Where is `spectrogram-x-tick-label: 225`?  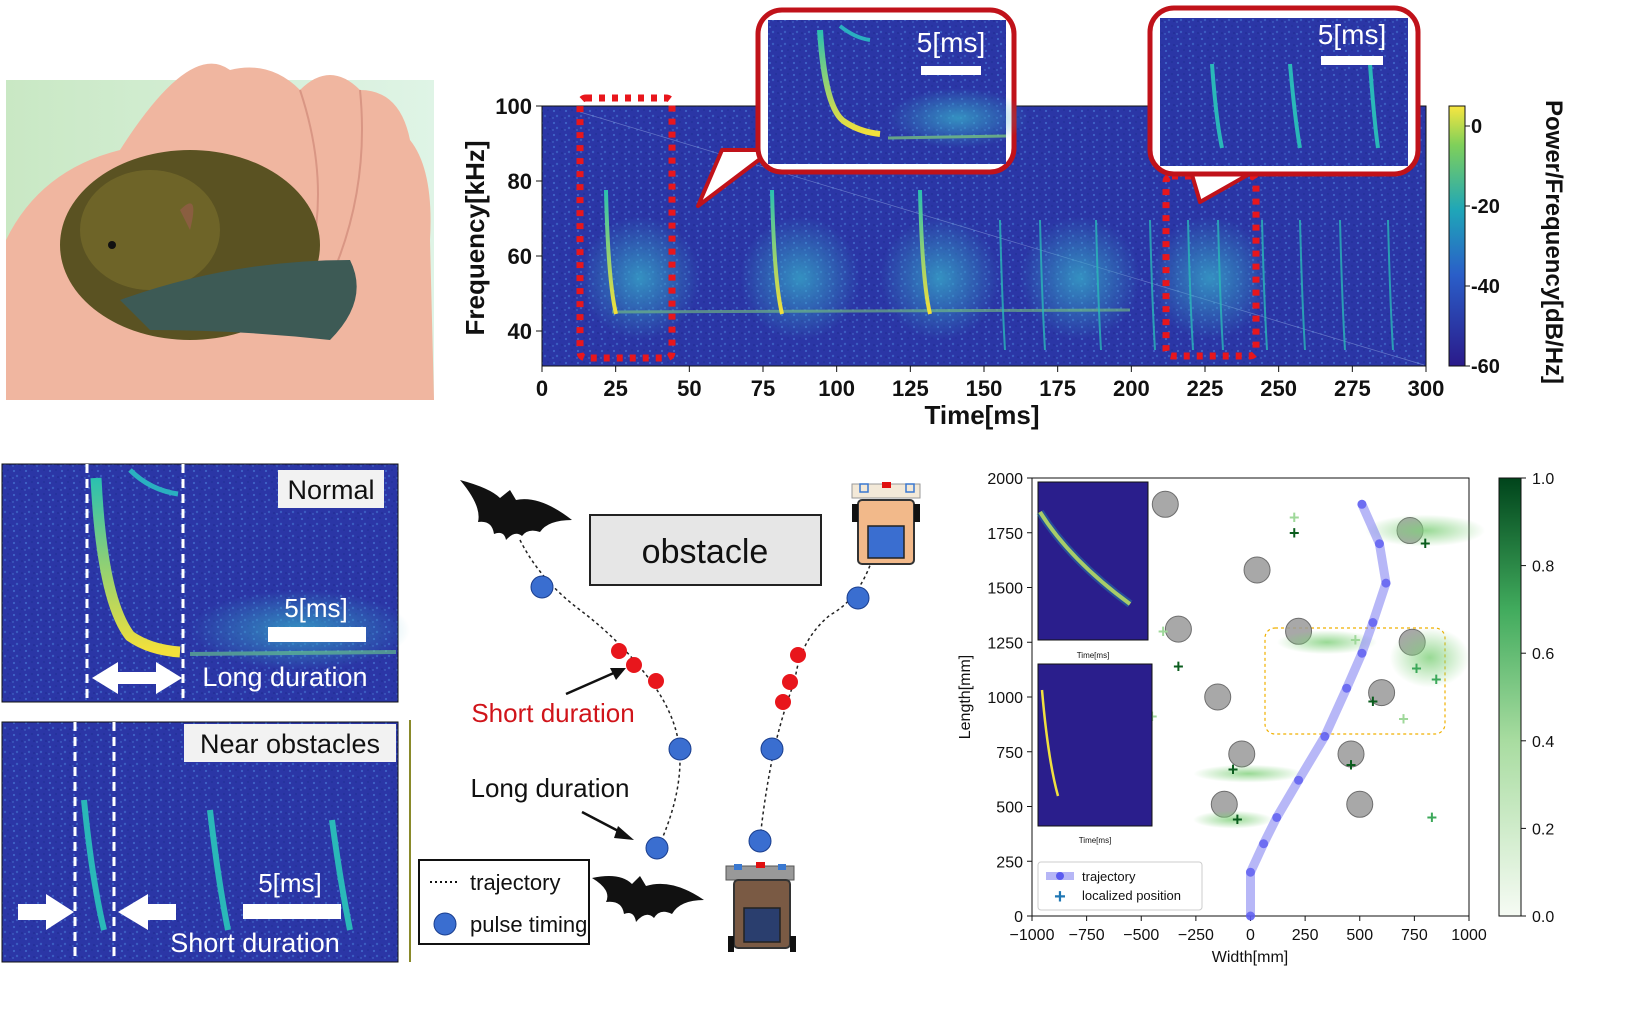
spectrogram-x-tick-label: 225 is located at coordinates (1205, 388).